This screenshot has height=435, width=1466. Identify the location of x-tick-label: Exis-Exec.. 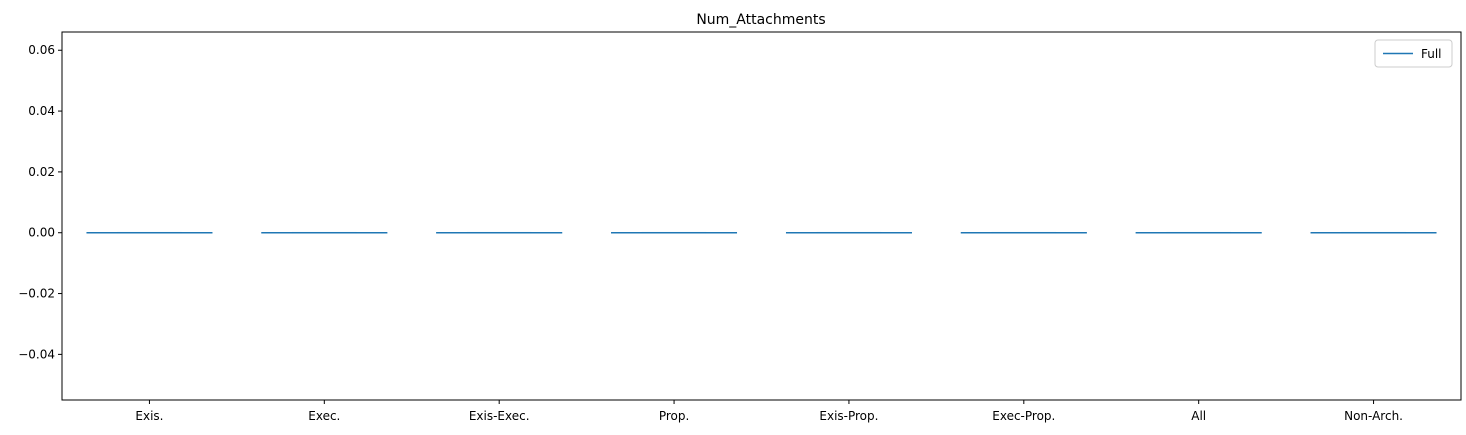
(499, 416).